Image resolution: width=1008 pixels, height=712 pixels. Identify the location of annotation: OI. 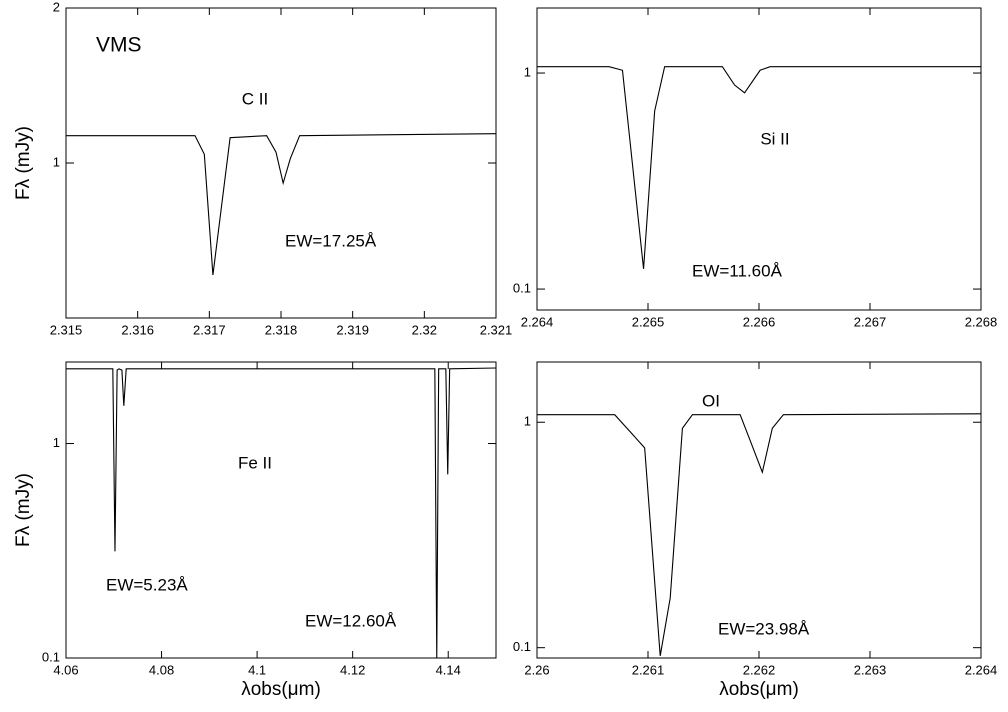
(711, 400).